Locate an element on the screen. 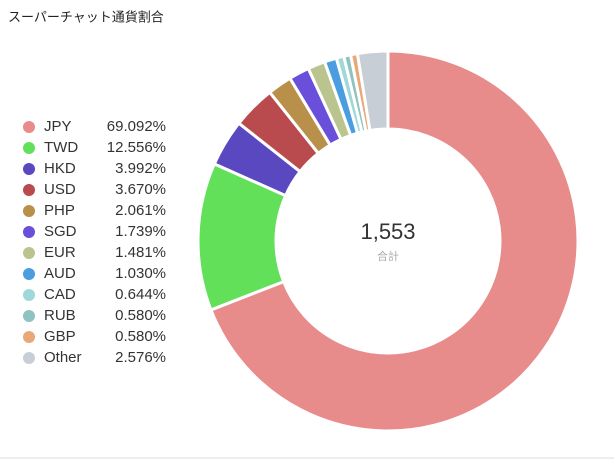 Image resolution: width=614 pixels, height=461 pixels. legend-value: 2.061% is located at coordinates (140, 210).